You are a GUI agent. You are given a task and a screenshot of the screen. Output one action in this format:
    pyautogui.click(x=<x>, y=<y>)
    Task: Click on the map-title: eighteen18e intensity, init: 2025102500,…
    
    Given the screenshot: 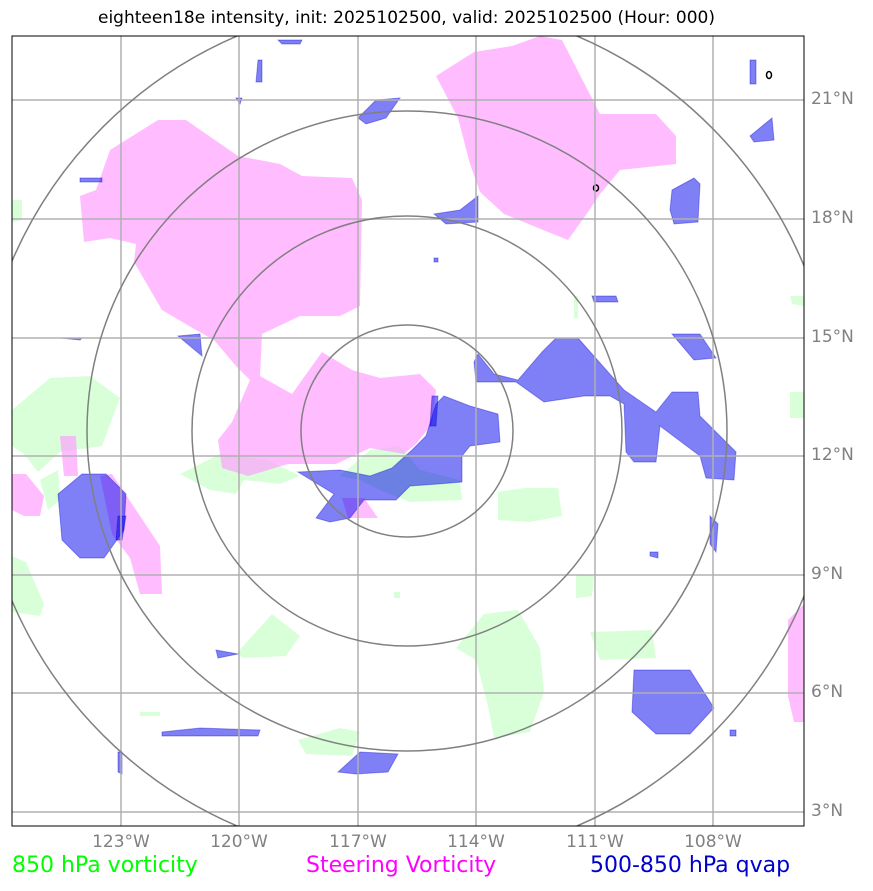 What is the action you would take?
    pyautogui.click(x=406, y=18)
    